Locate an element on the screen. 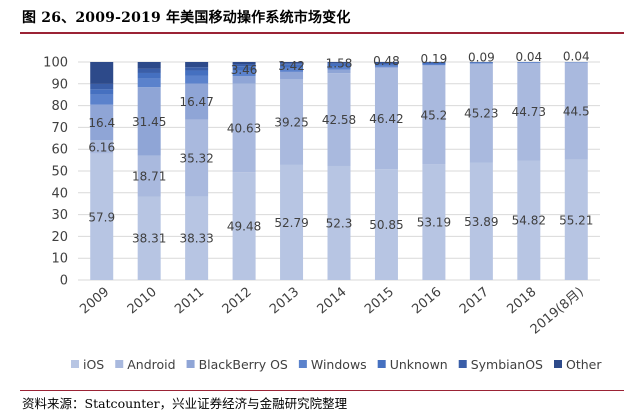 The width and height of the screenshot is (637, 418). data-label: 45.23 is located at coordinates (481, 114).